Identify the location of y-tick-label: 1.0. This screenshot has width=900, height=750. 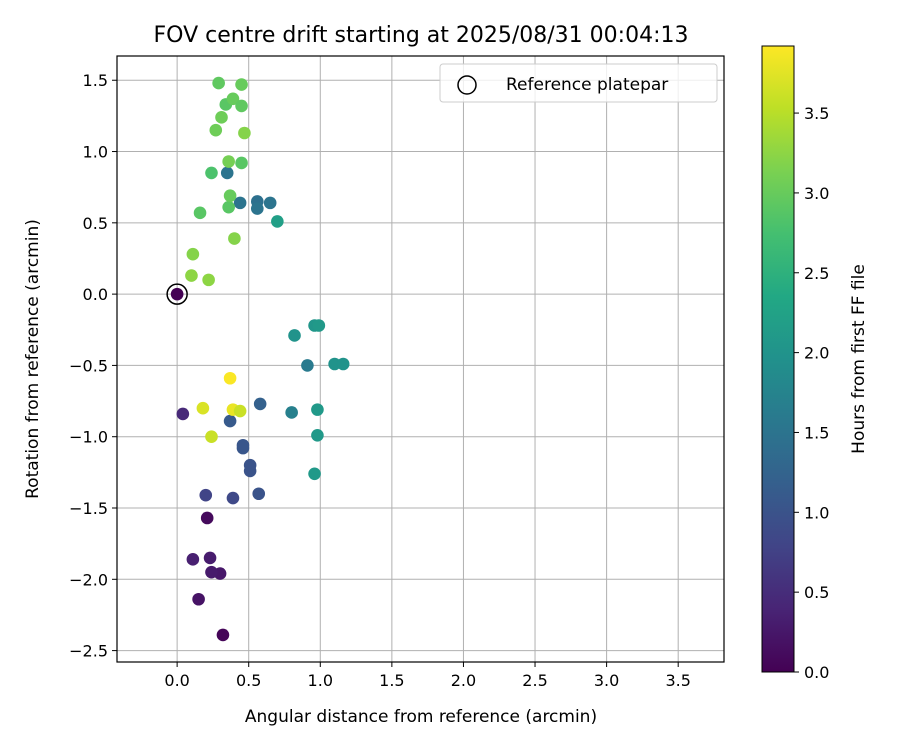
(95, 152).